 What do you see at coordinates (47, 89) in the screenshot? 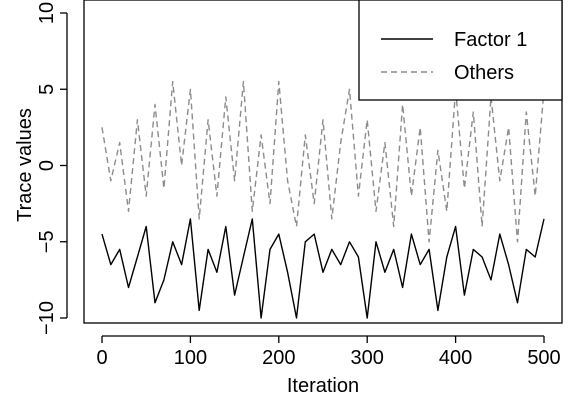
I see `y-tick-label: 5` at bounding box center [47, 89].